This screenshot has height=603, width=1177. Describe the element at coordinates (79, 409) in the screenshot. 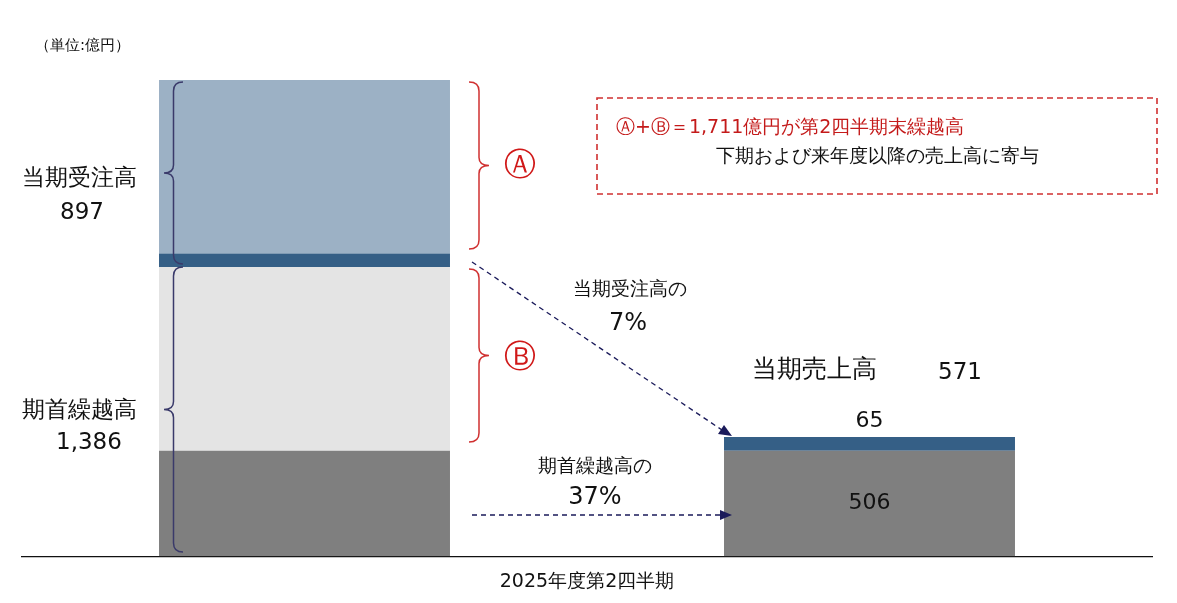

I see `annotation: 期首繰越高` at that location.